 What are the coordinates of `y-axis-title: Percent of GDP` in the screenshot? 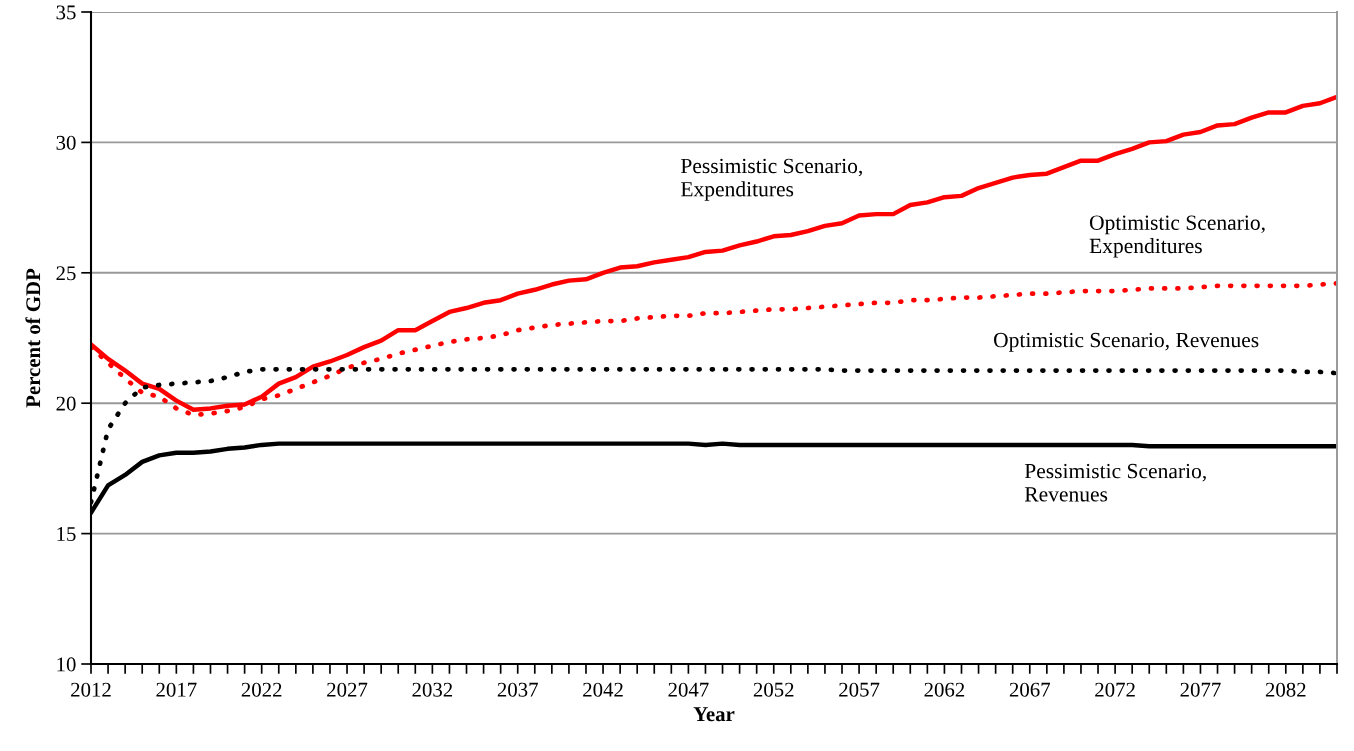 It's located at (33, 338).